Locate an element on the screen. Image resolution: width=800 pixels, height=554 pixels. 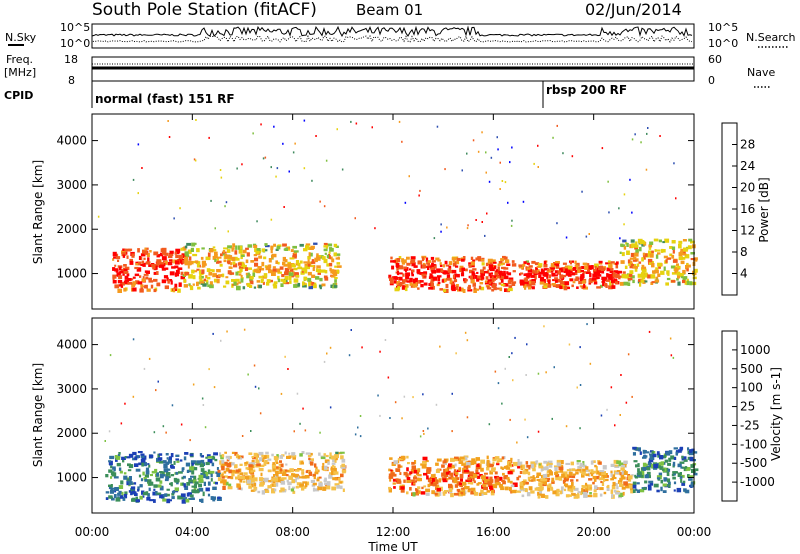
chart-title: South Pole Station (fitACF) is located at coordinates (204, 10).